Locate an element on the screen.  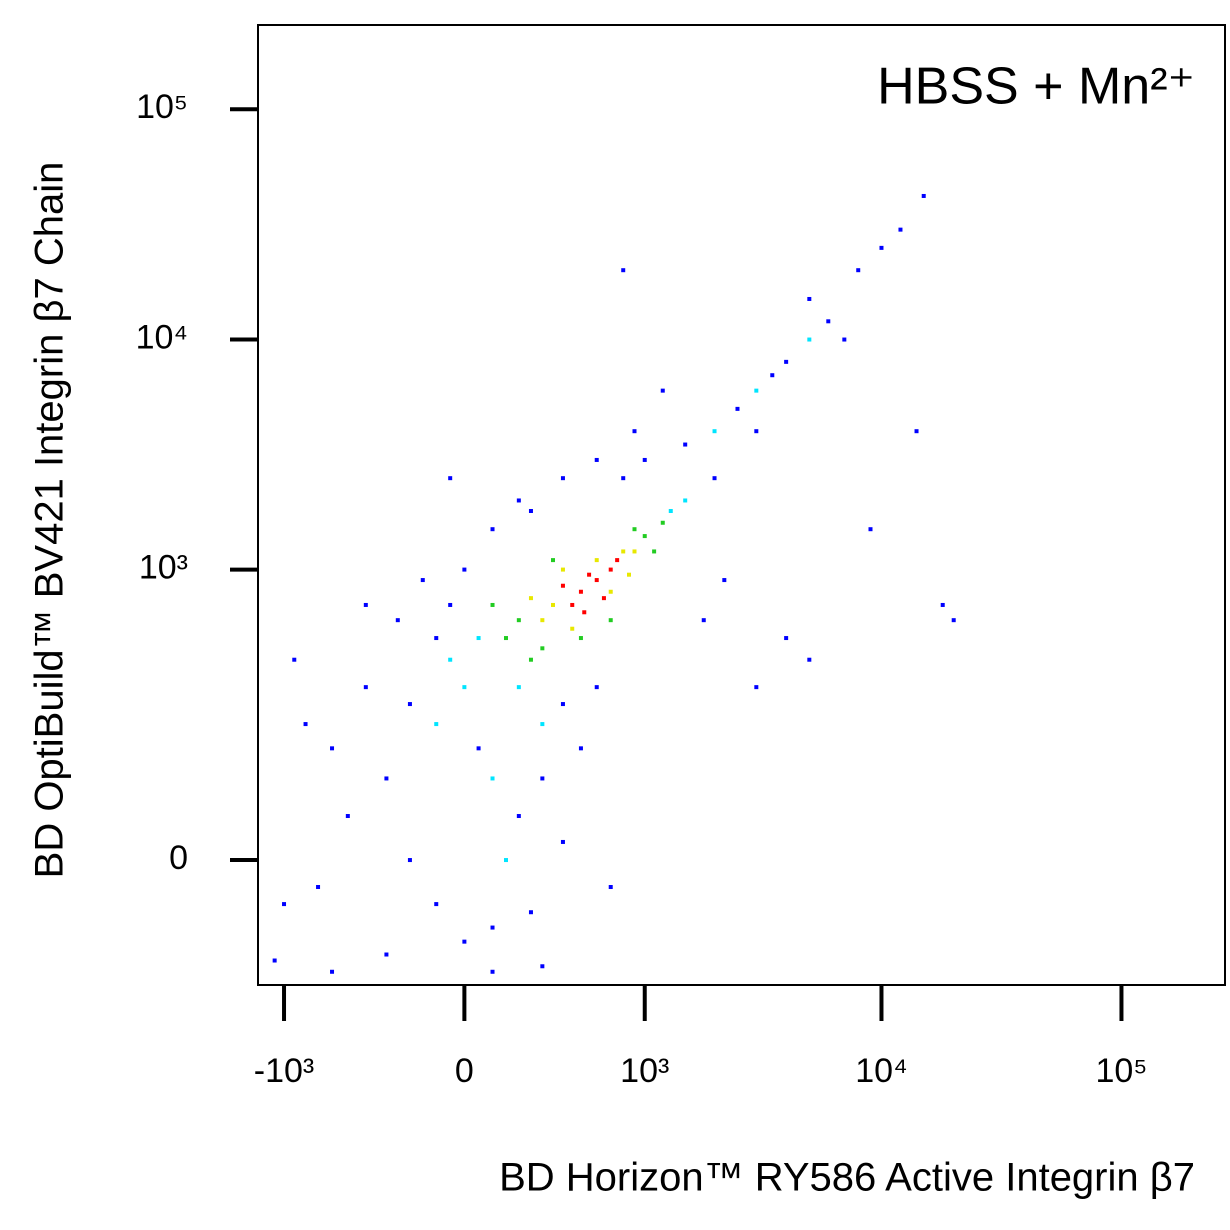
x-tick-label: 10³ is located at coordinates (644, 1071).